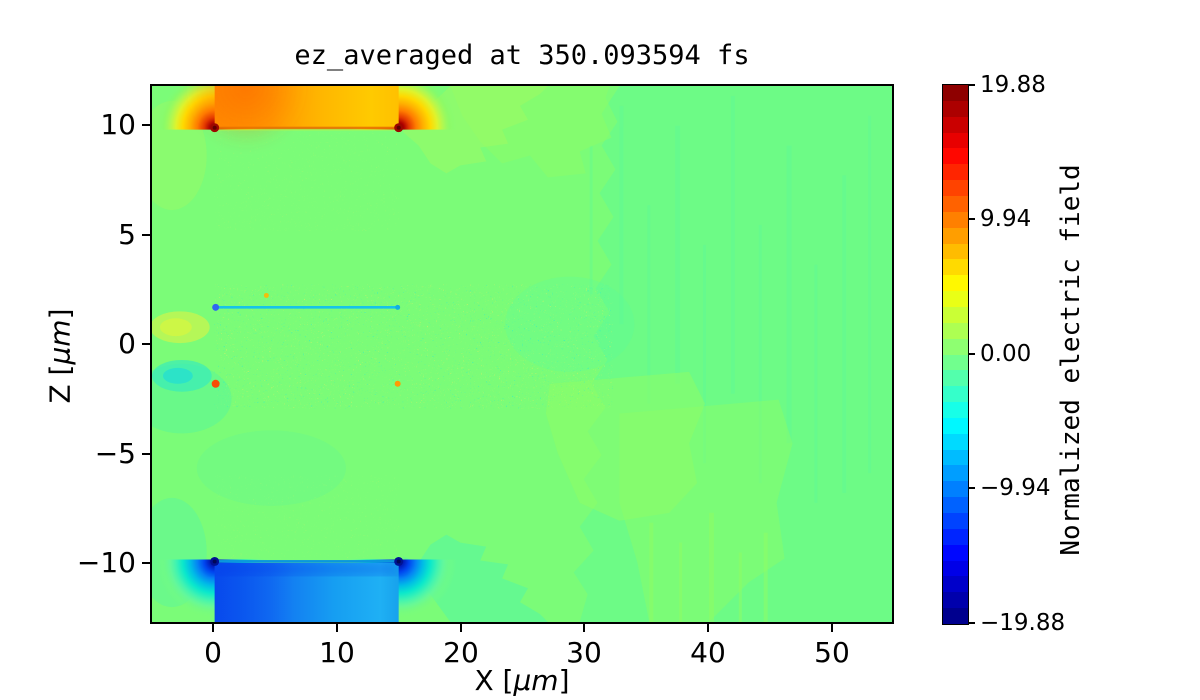 This screenshot has height=700, width=1200. I want to click on over-bottom-plate-speckle, so click(306, 517).